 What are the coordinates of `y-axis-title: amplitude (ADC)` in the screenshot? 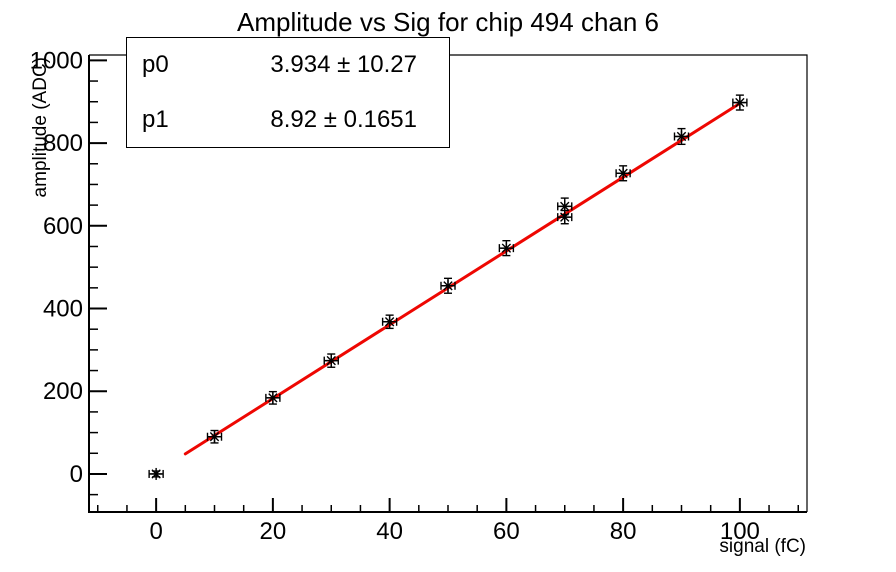 It's located at (40, 127).